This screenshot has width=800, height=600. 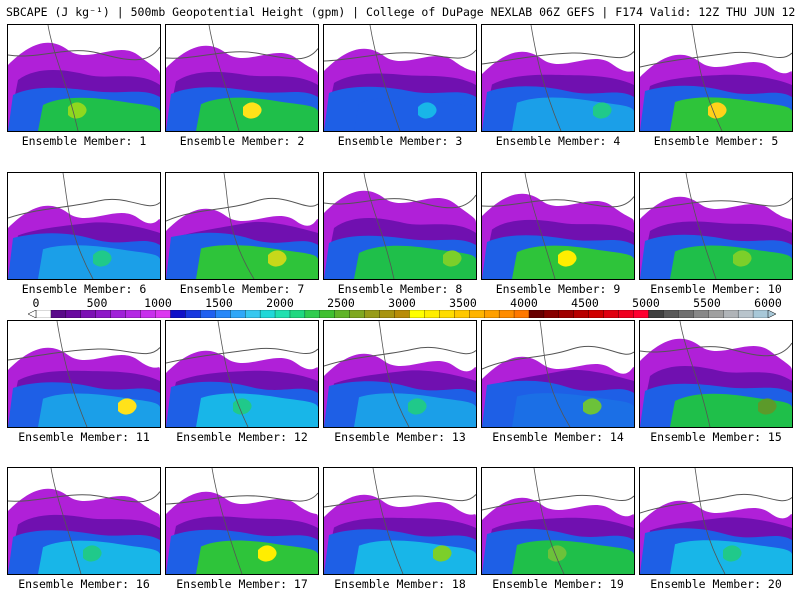 I want to click on colorbar-tick-label: 3000, so click(x=402, y=303).